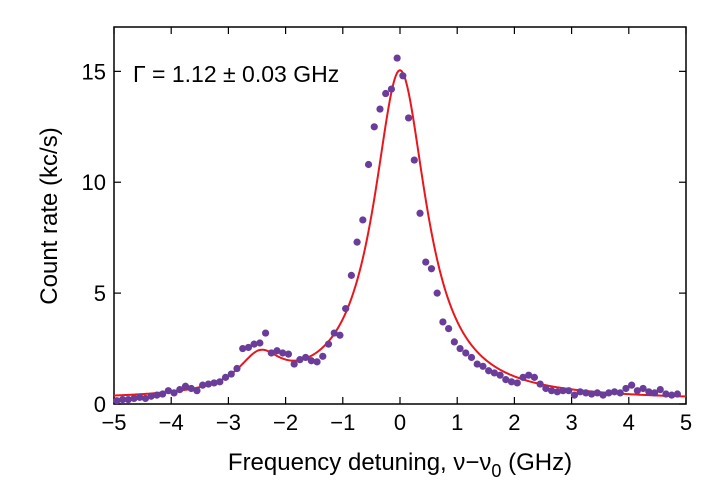  I want to click on x-tick-label: 0, so click(400, 422).